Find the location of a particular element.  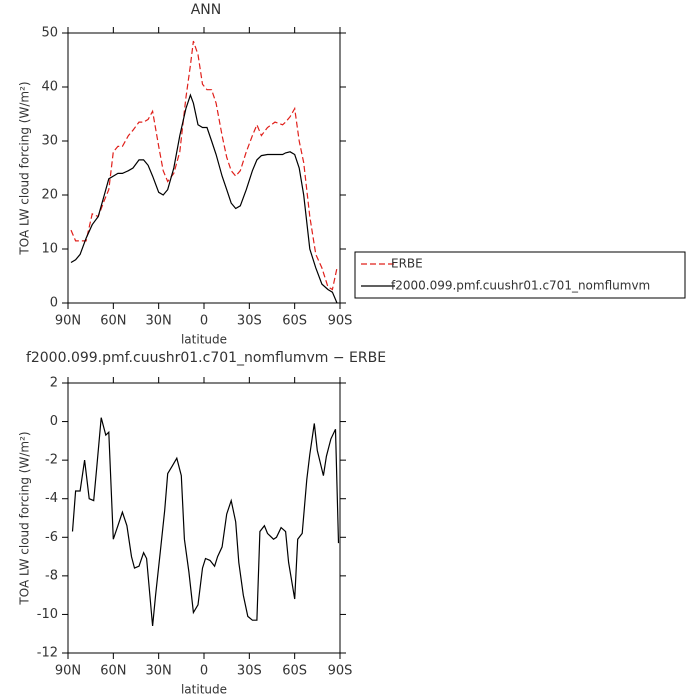

legend-label: ERBE is located at coordinates (407, 264).